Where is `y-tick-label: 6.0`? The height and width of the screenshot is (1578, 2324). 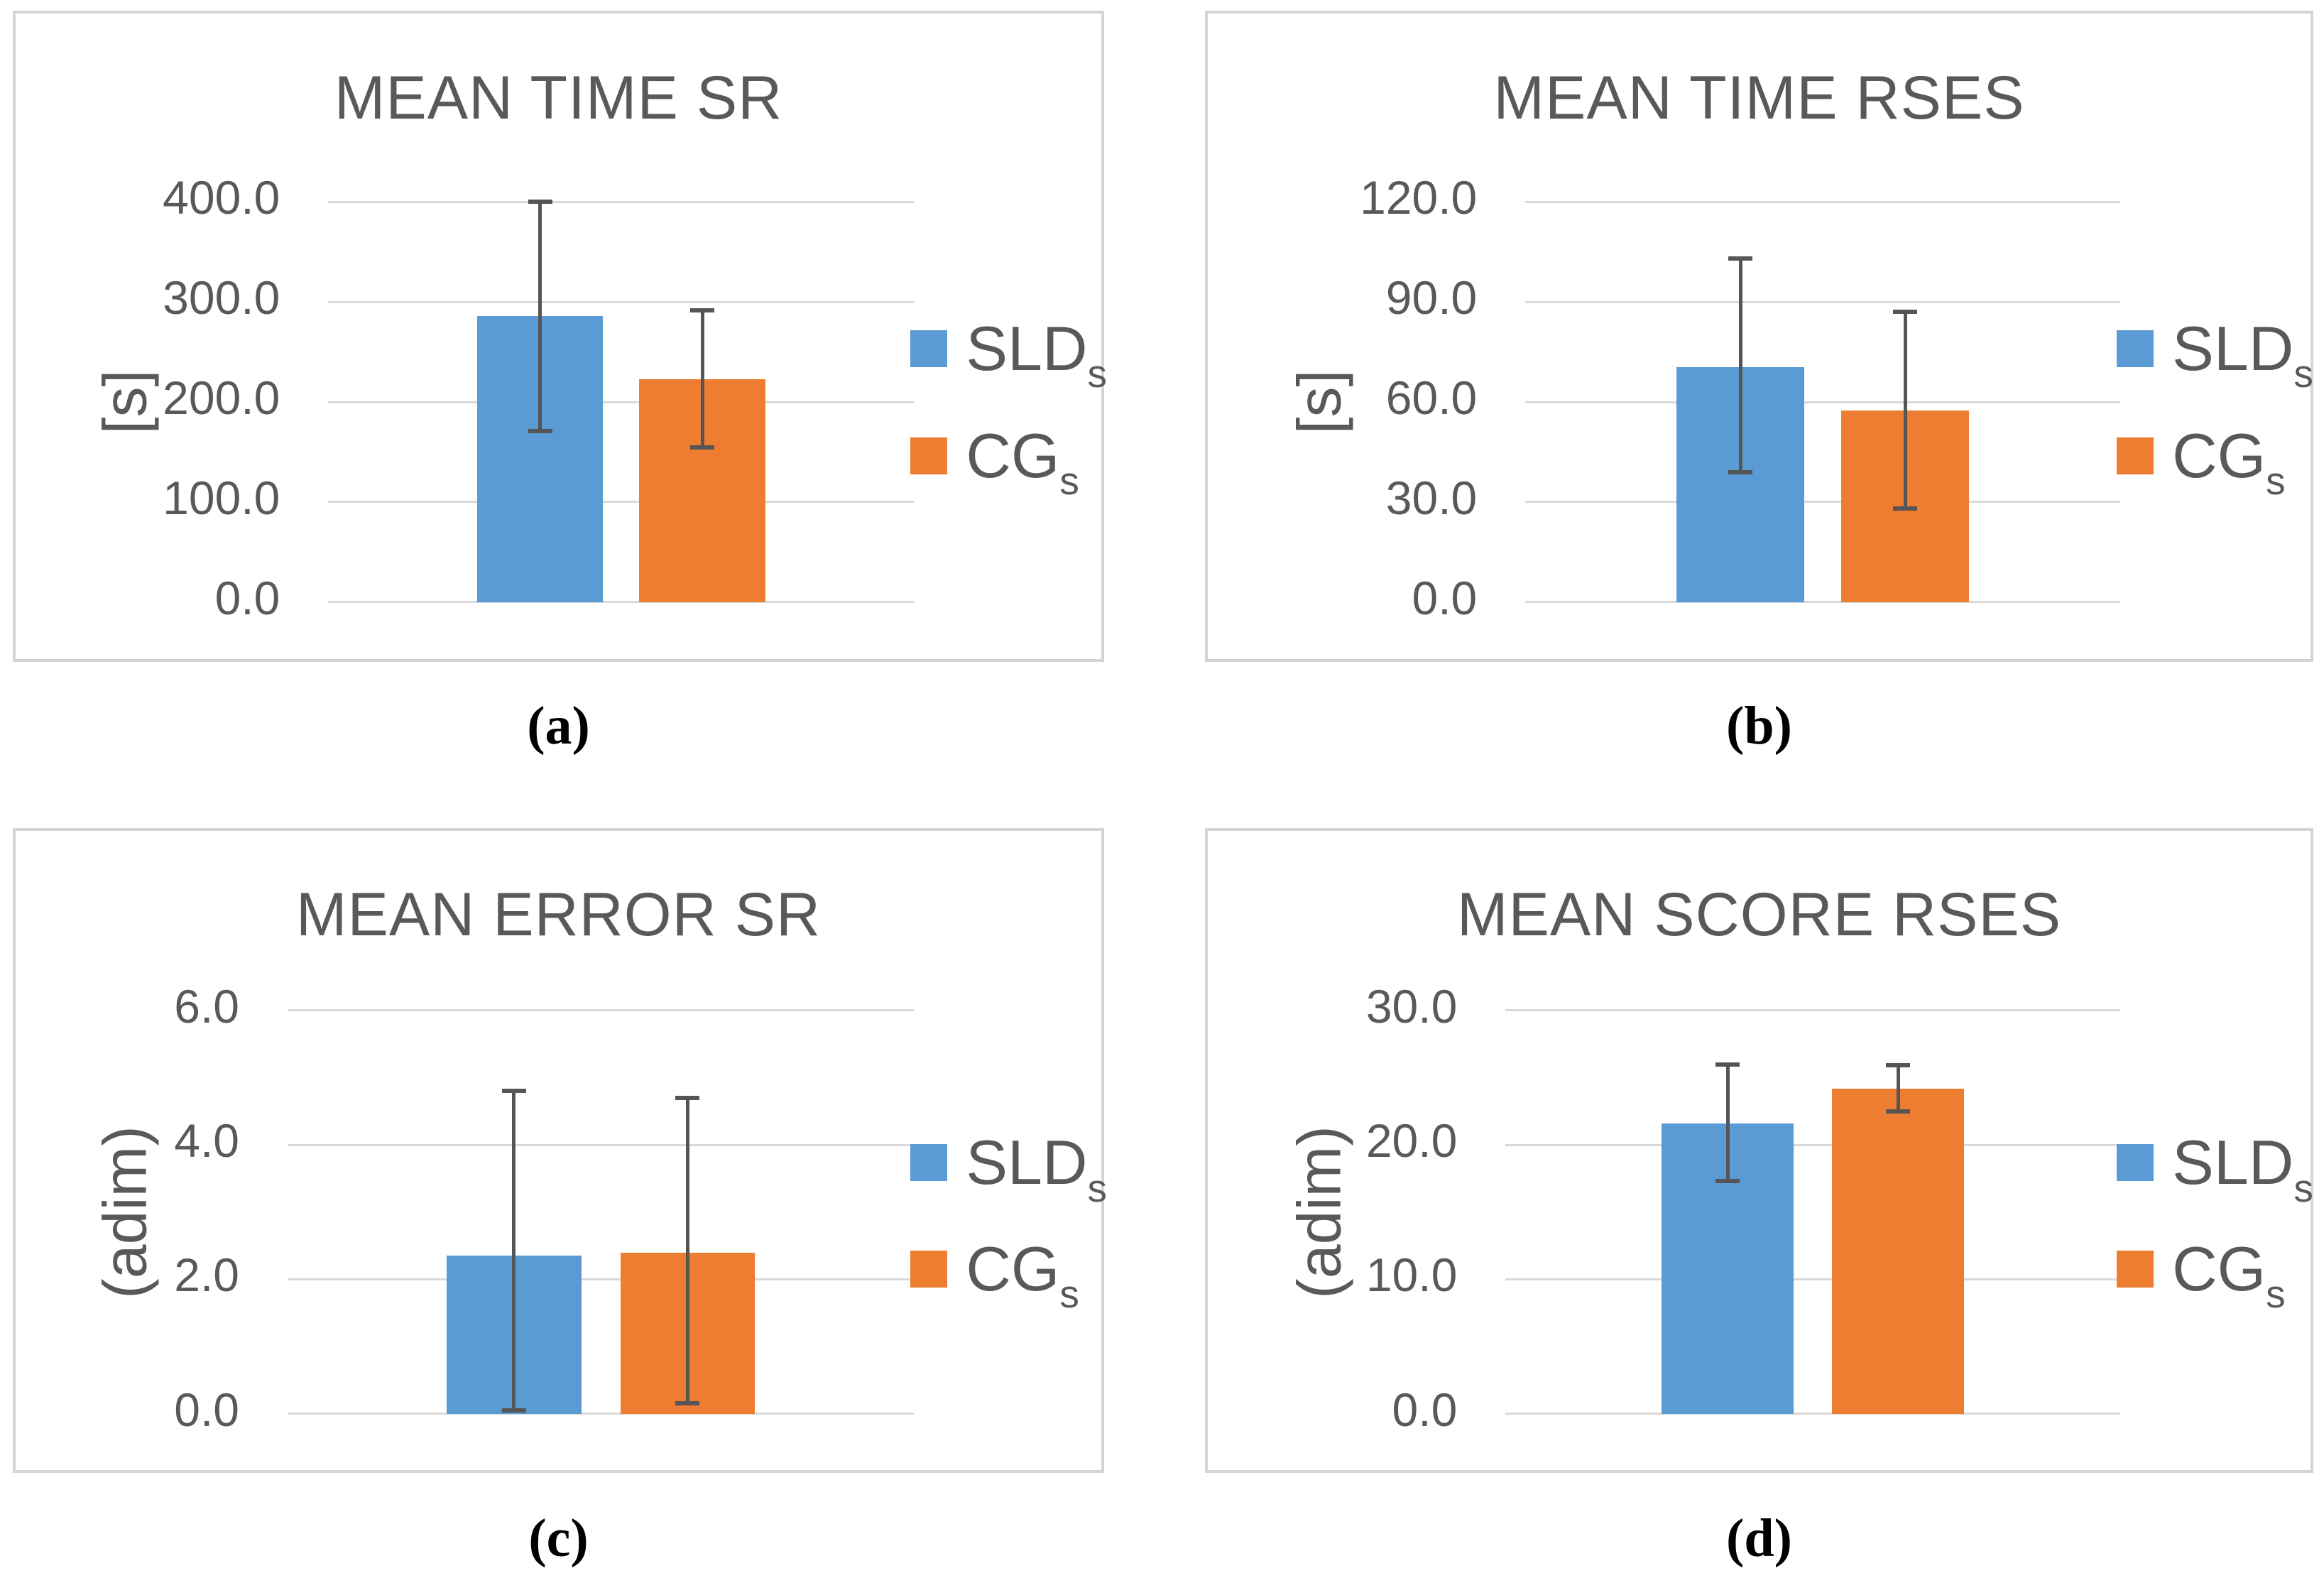 y-tick-label: 6.0 is located at coordinates (206, 1006).